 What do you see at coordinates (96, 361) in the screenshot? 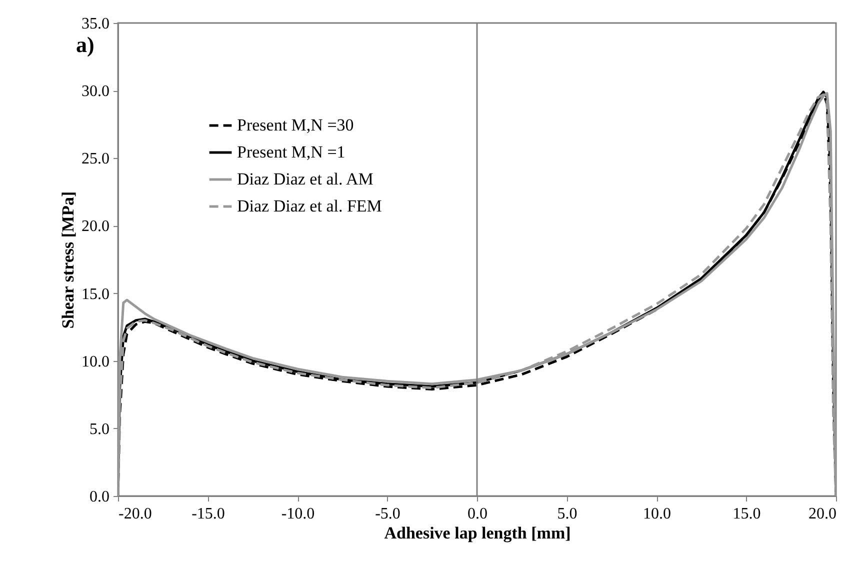
I see `y-tick-label: 10.0` at bounding box center [96, 361].